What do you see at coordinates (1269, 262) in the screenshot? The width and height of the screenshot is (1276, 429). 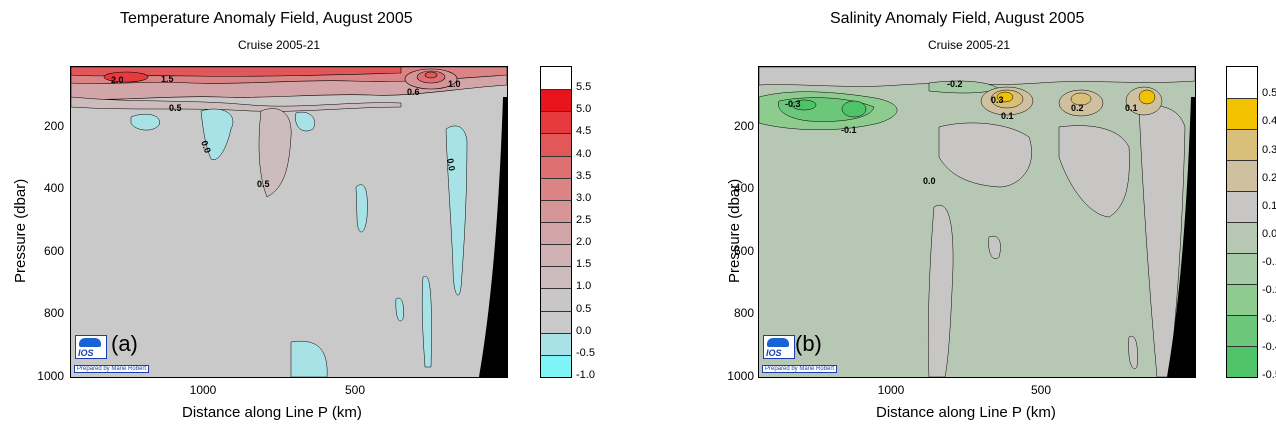 I see `colorbar-tick-label: -0.1` at bounding box center [1269, 262].